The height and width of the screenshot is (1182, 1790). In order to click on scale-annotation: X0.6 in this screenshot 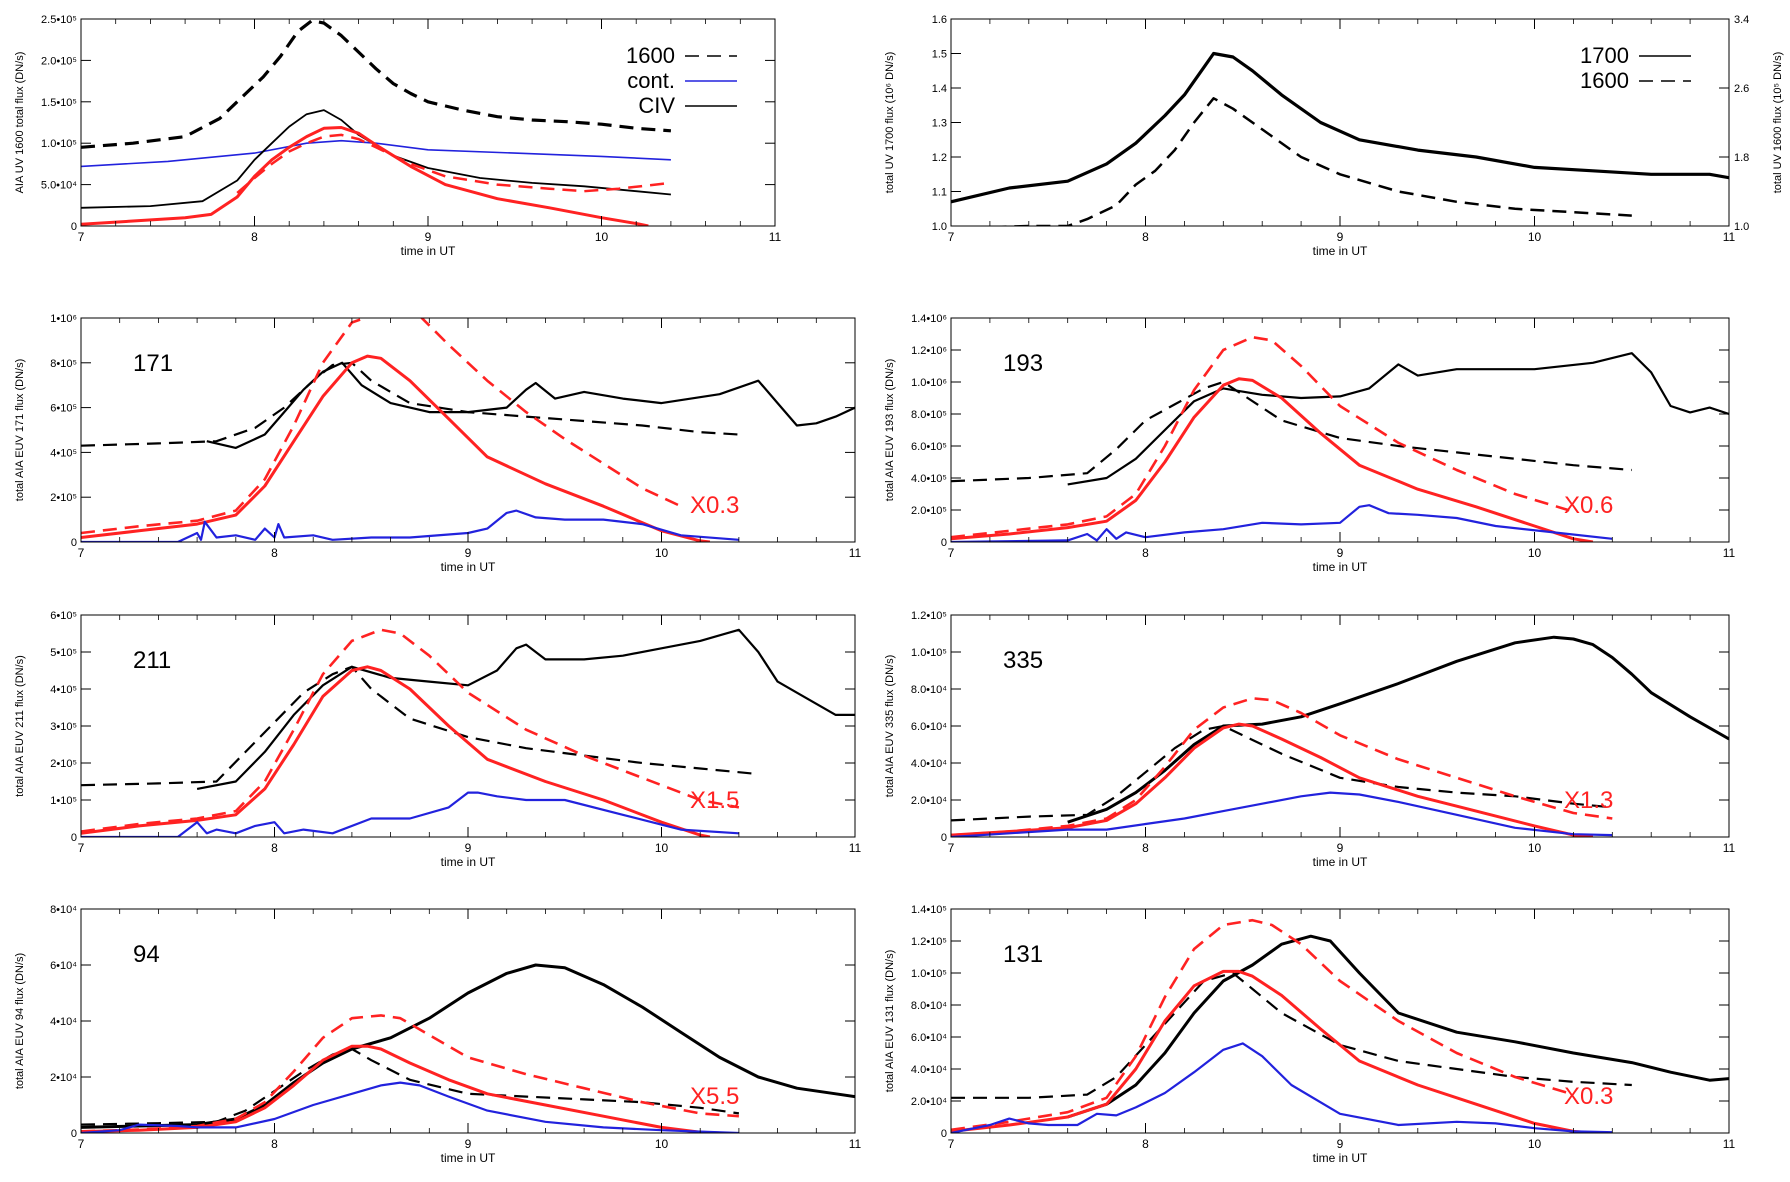, I will do `click(1588, 505)`.